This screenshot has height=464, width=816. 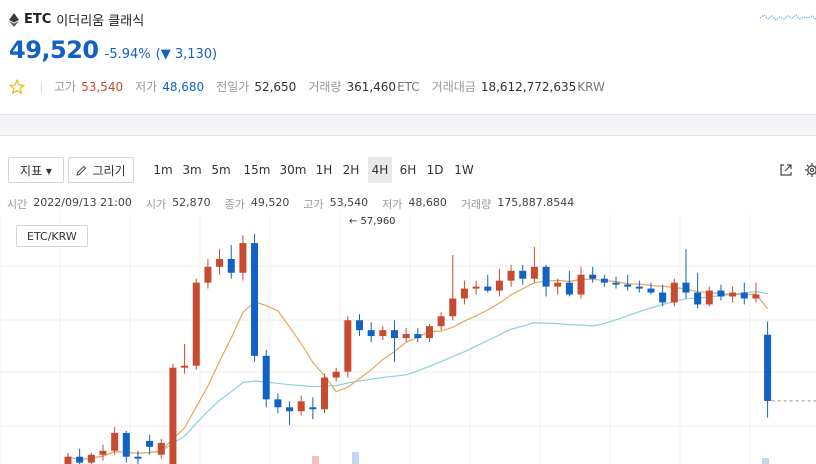 What do you see at coordinates (17, 204) in the screenshot?
I see `time-label: 시간` at bounding box center [17, 204].